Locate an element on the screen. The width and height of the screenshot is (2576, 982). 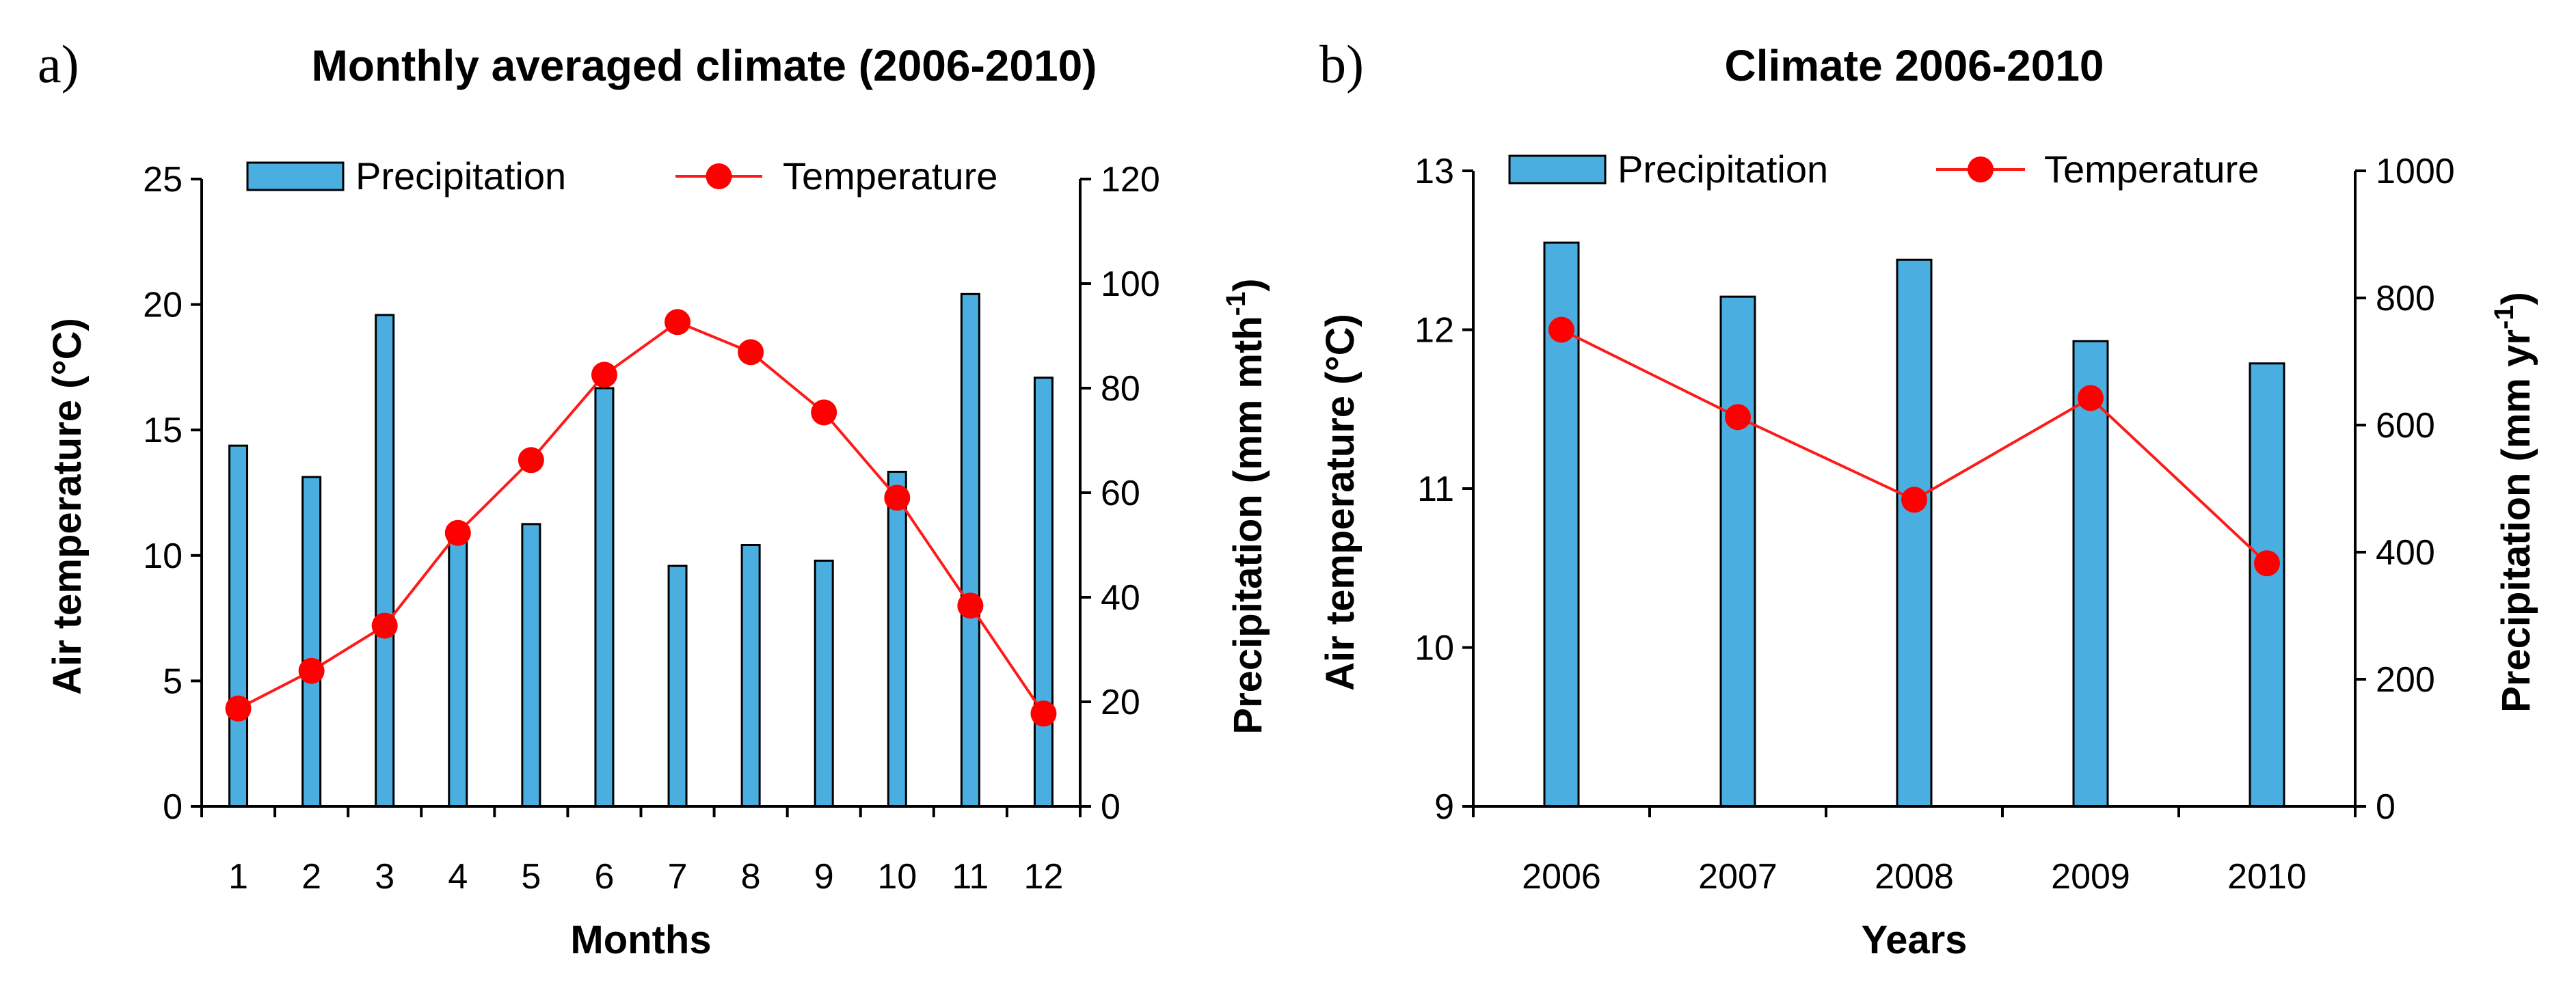
left-tick-label: 15 is located at coordinates (163, 431).